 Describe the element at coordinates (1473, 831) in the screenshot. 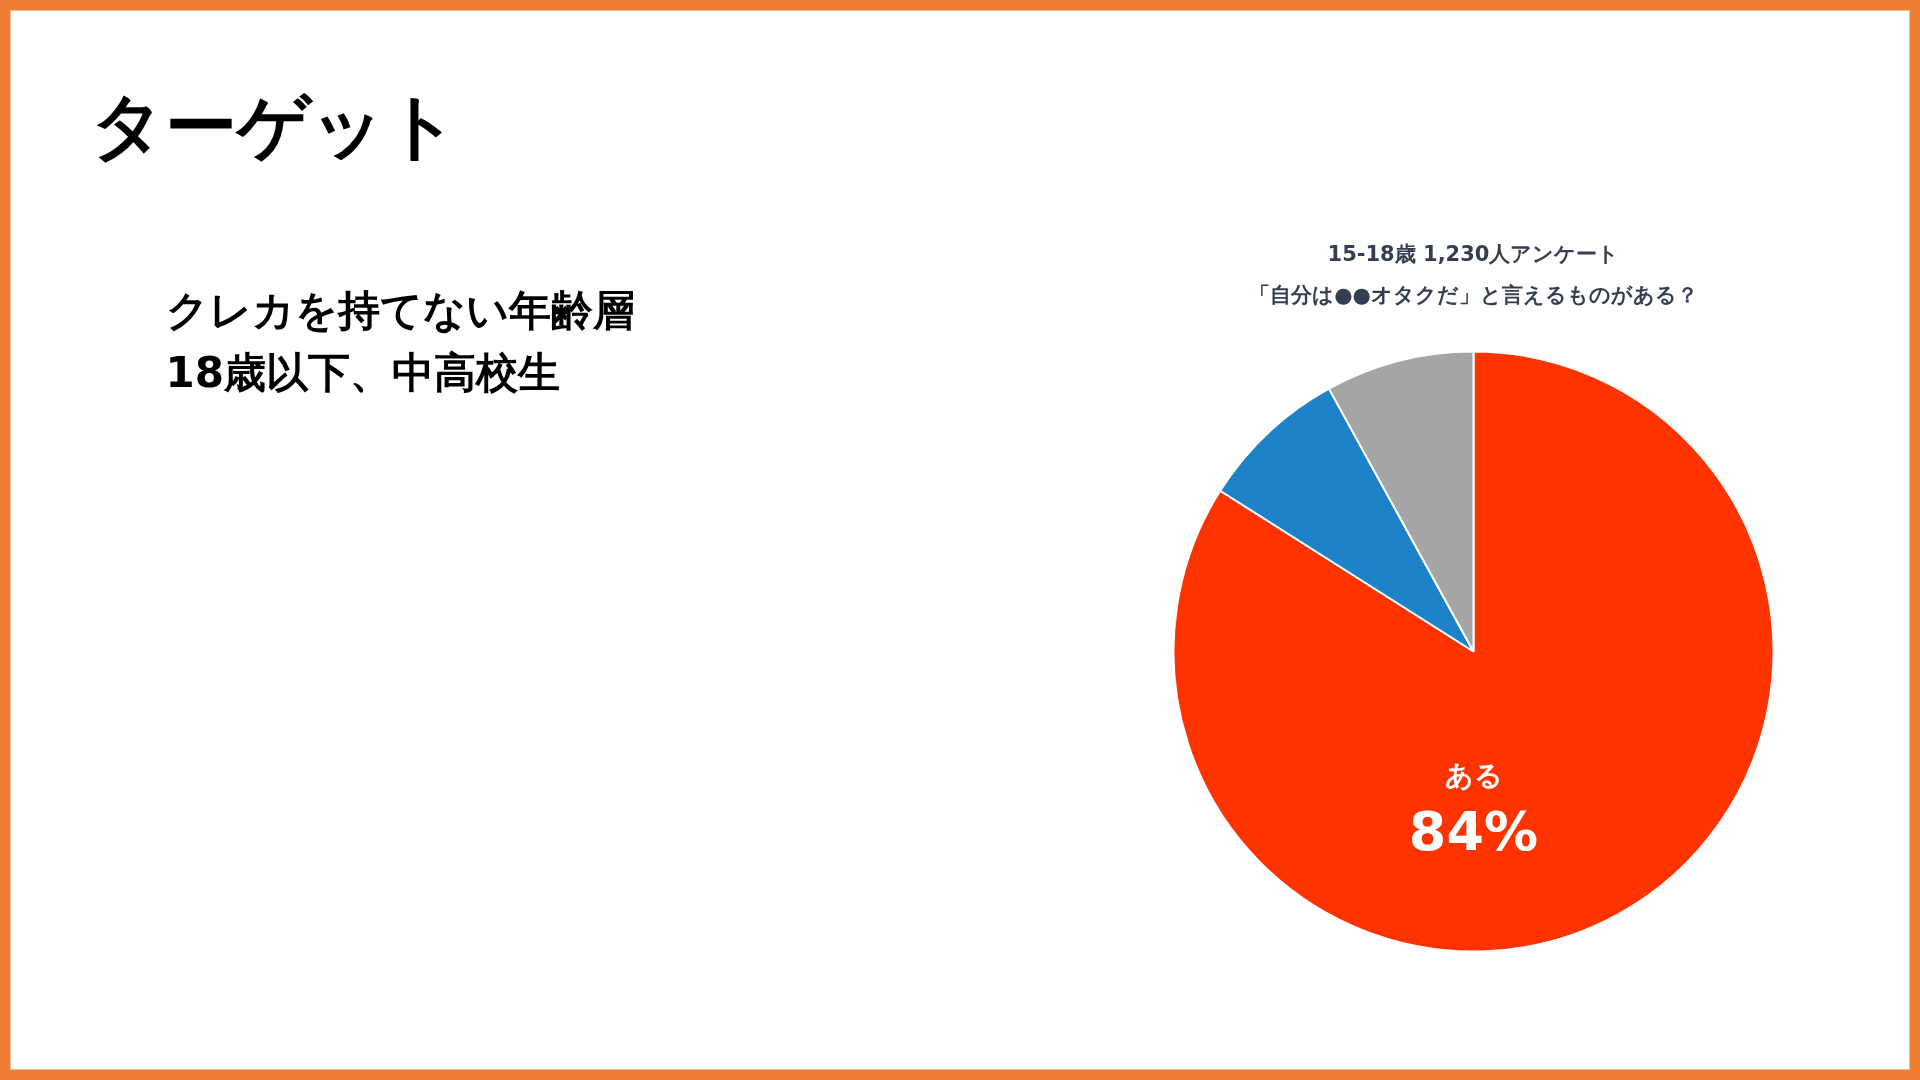

I see `data-label: 84%` at that location.